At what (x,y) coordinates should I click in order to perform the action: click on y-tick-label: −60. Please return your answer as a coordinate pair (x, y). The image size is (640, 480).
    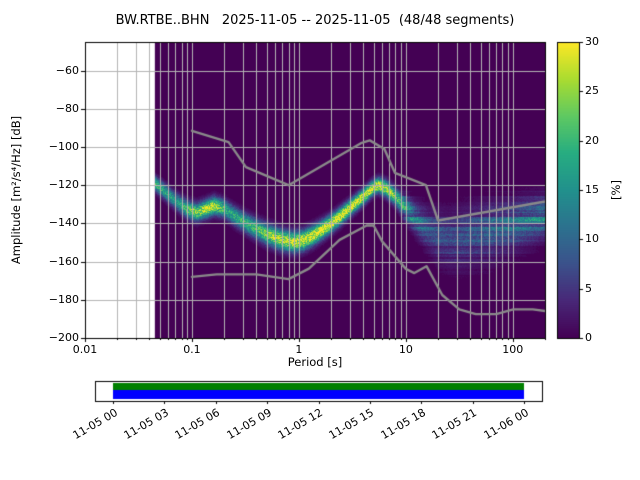
    Looking at the image, I should click on (67, 70).